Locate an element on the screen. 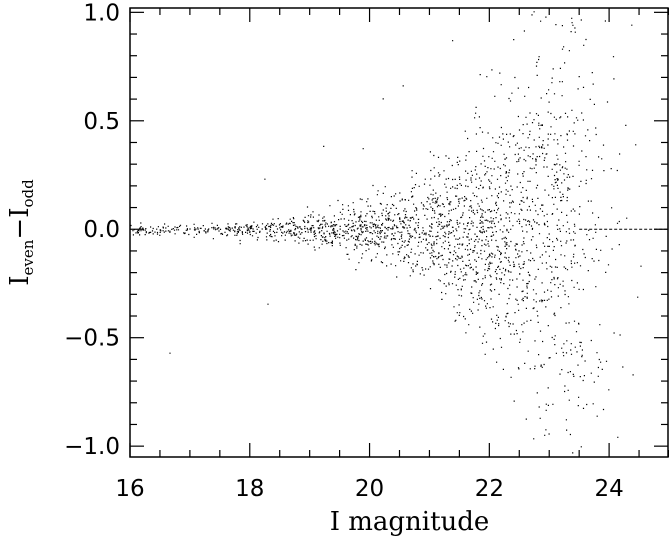  y-axis-label: Ieven−Iodd is located at coordinates (21, 232).